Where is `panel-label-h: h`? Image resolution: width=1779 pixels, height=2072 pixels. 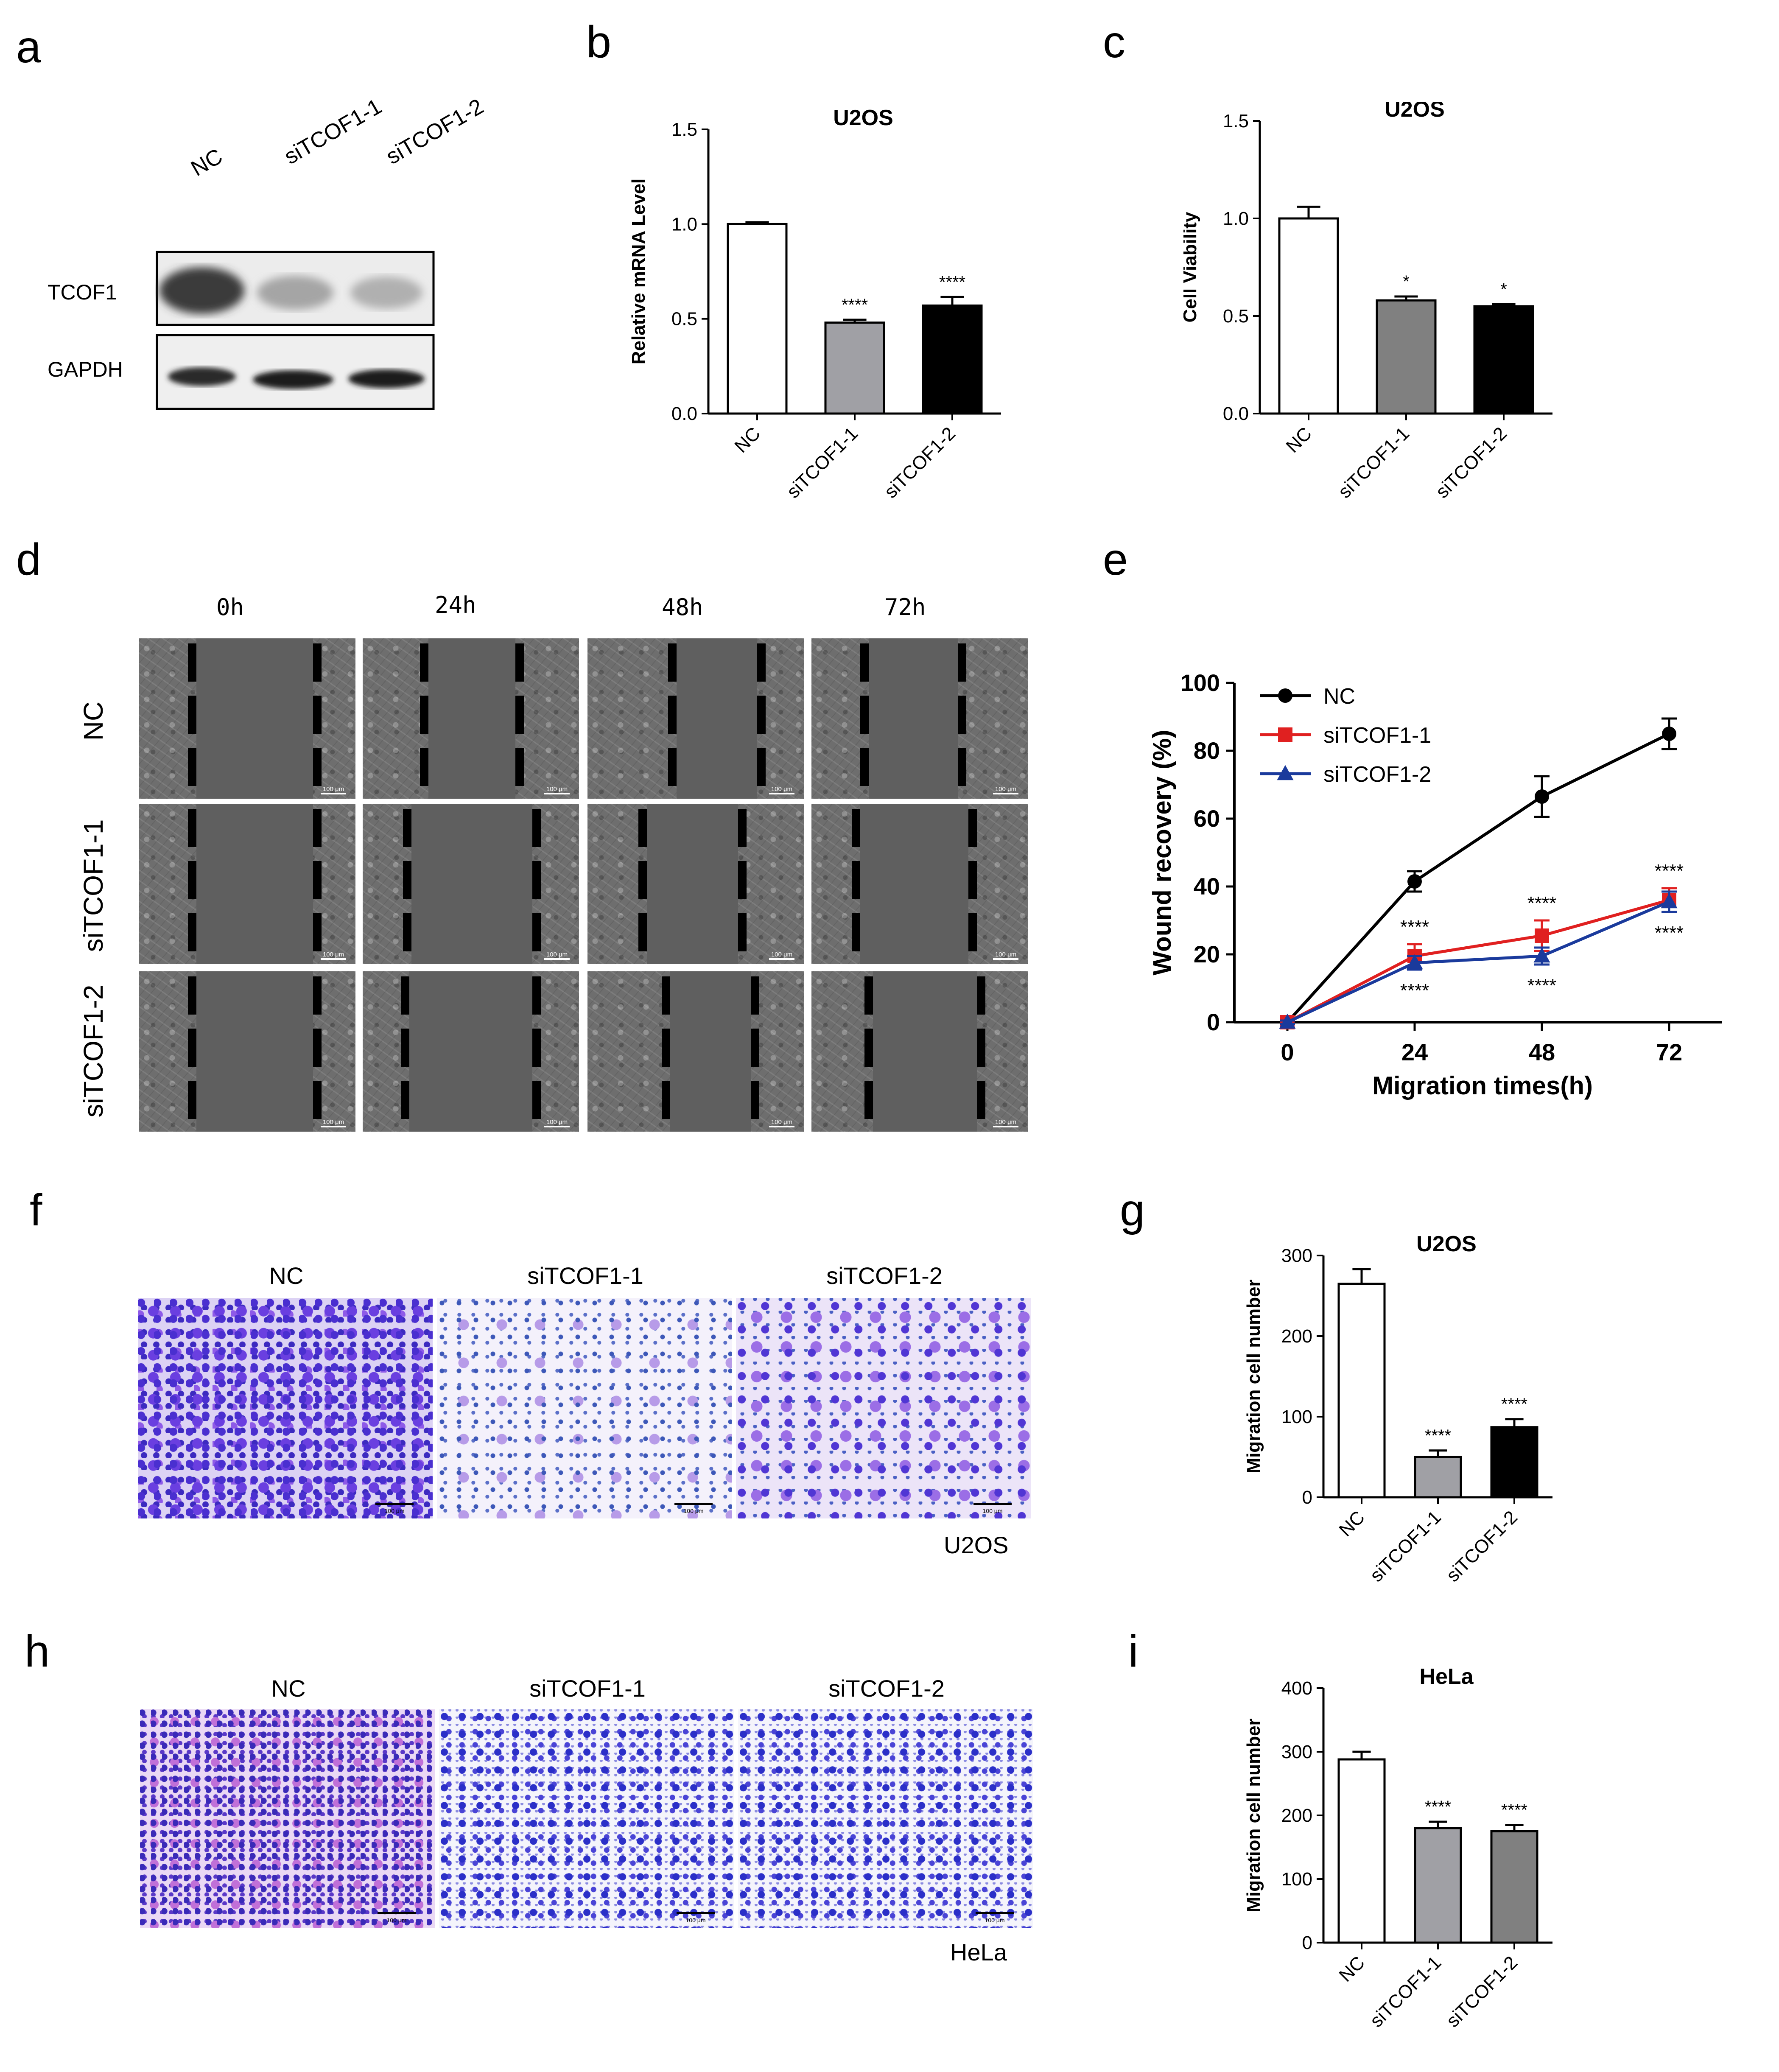
panel-label-h: h is located at coordinates (37, 1651).